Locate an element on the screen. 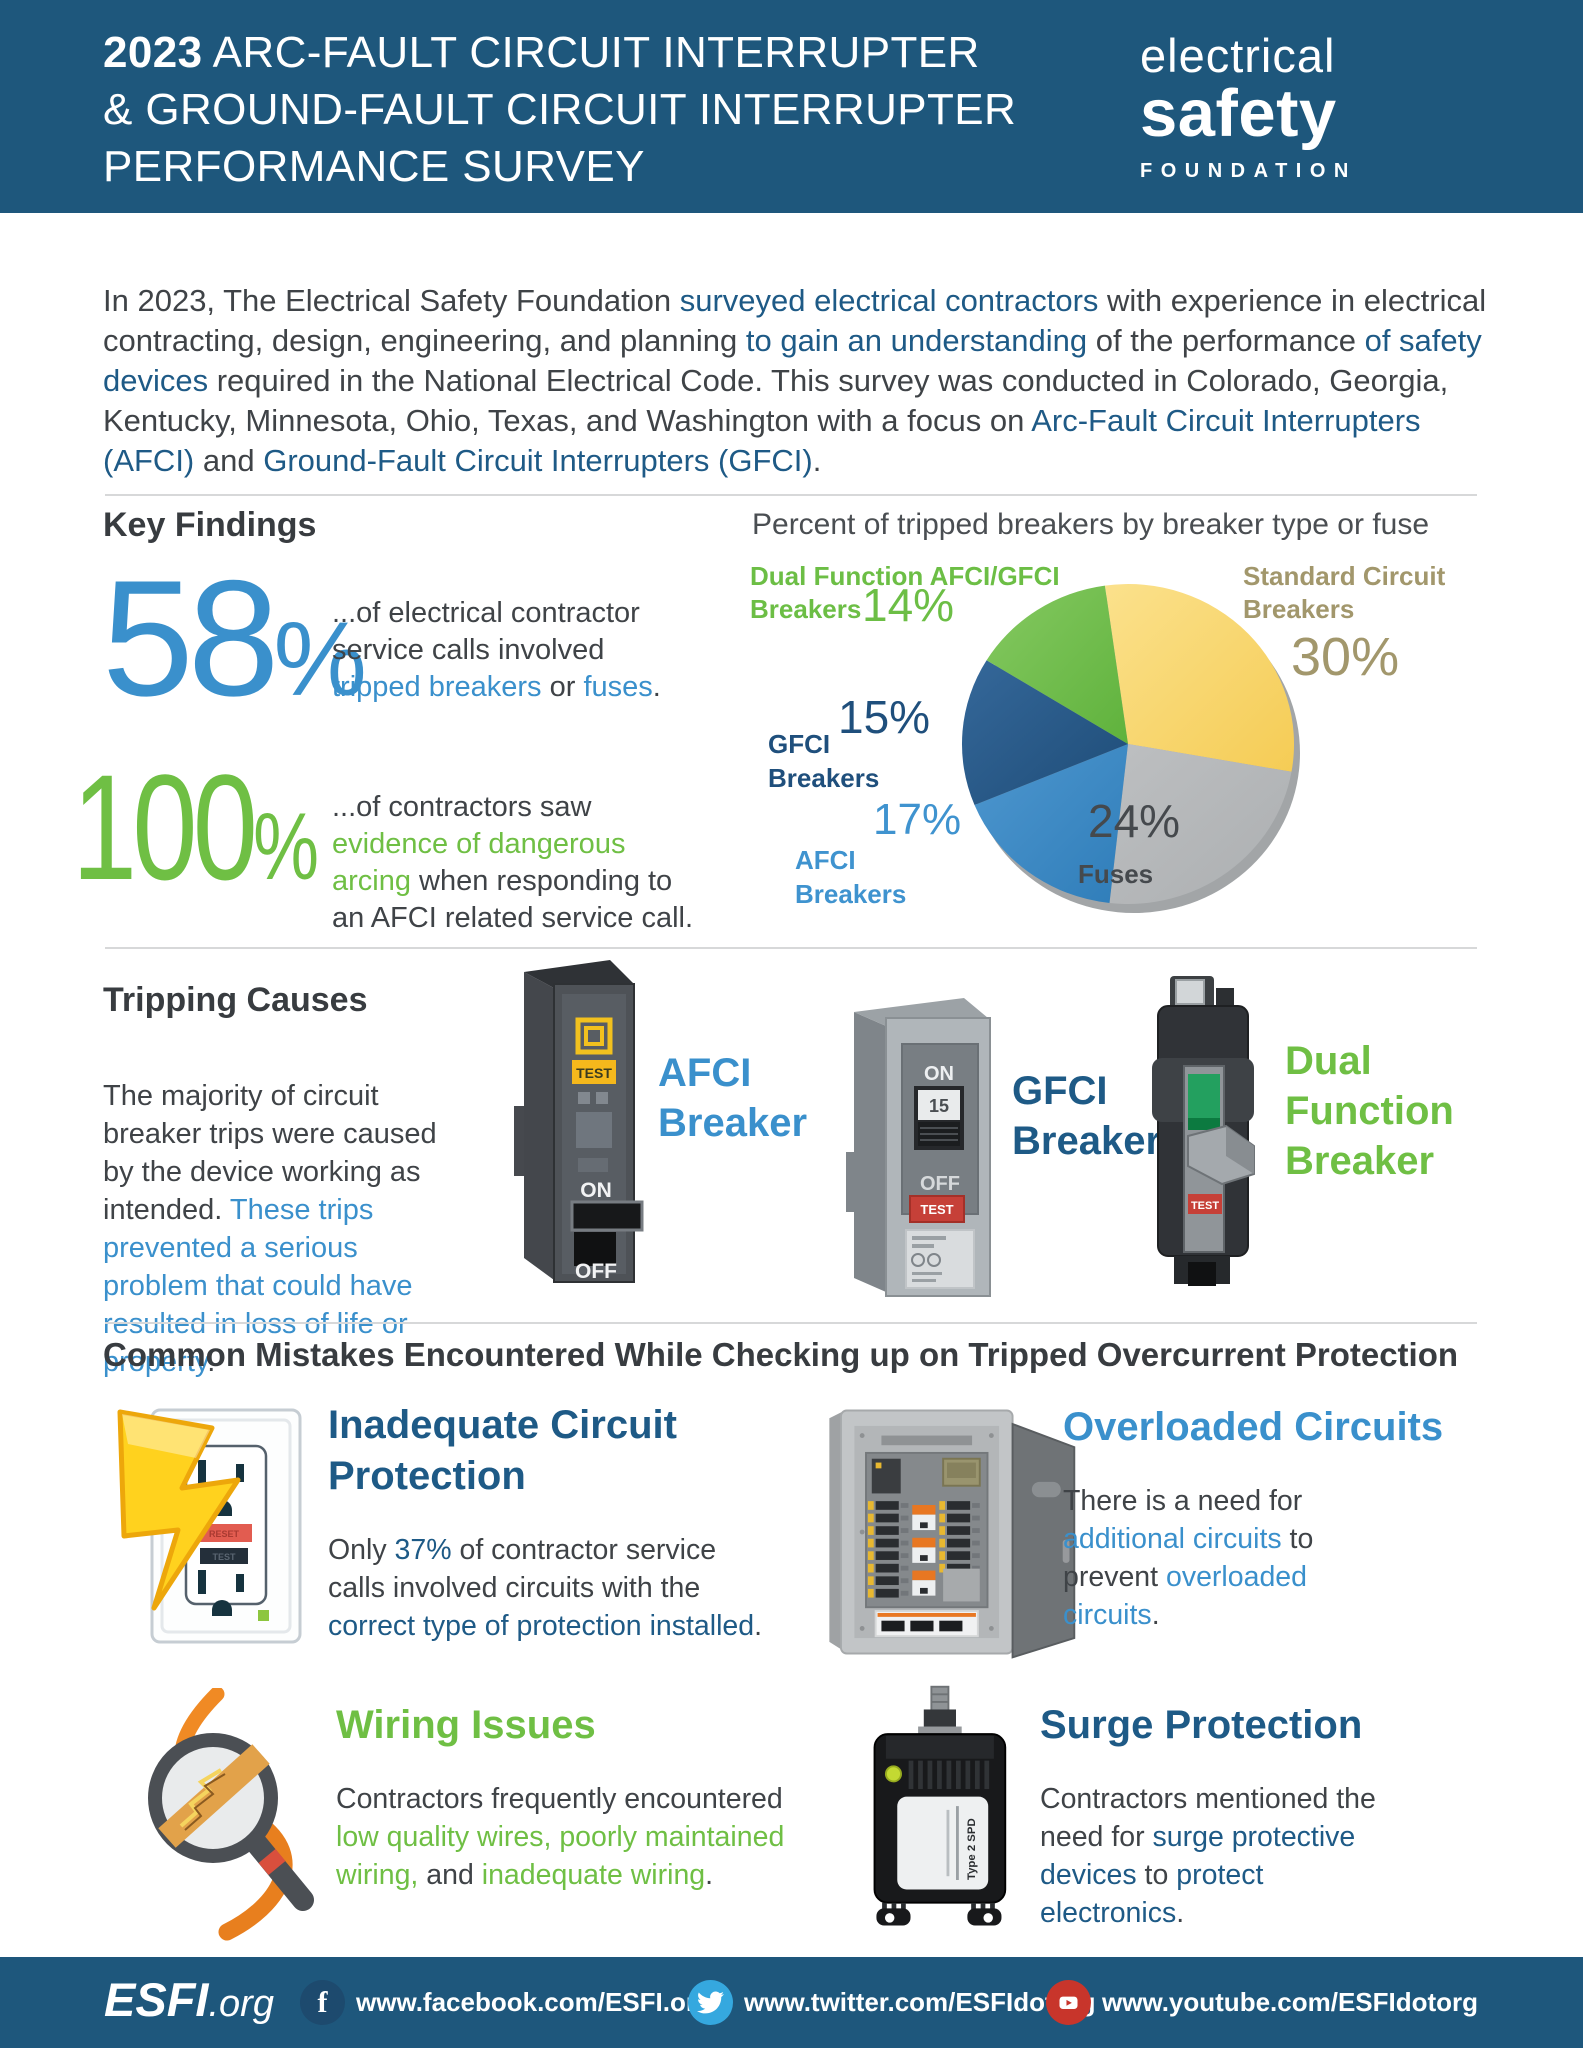 The image size is (1583, 2048). panel-breaker-rows is located at coordinates (923, 1549).